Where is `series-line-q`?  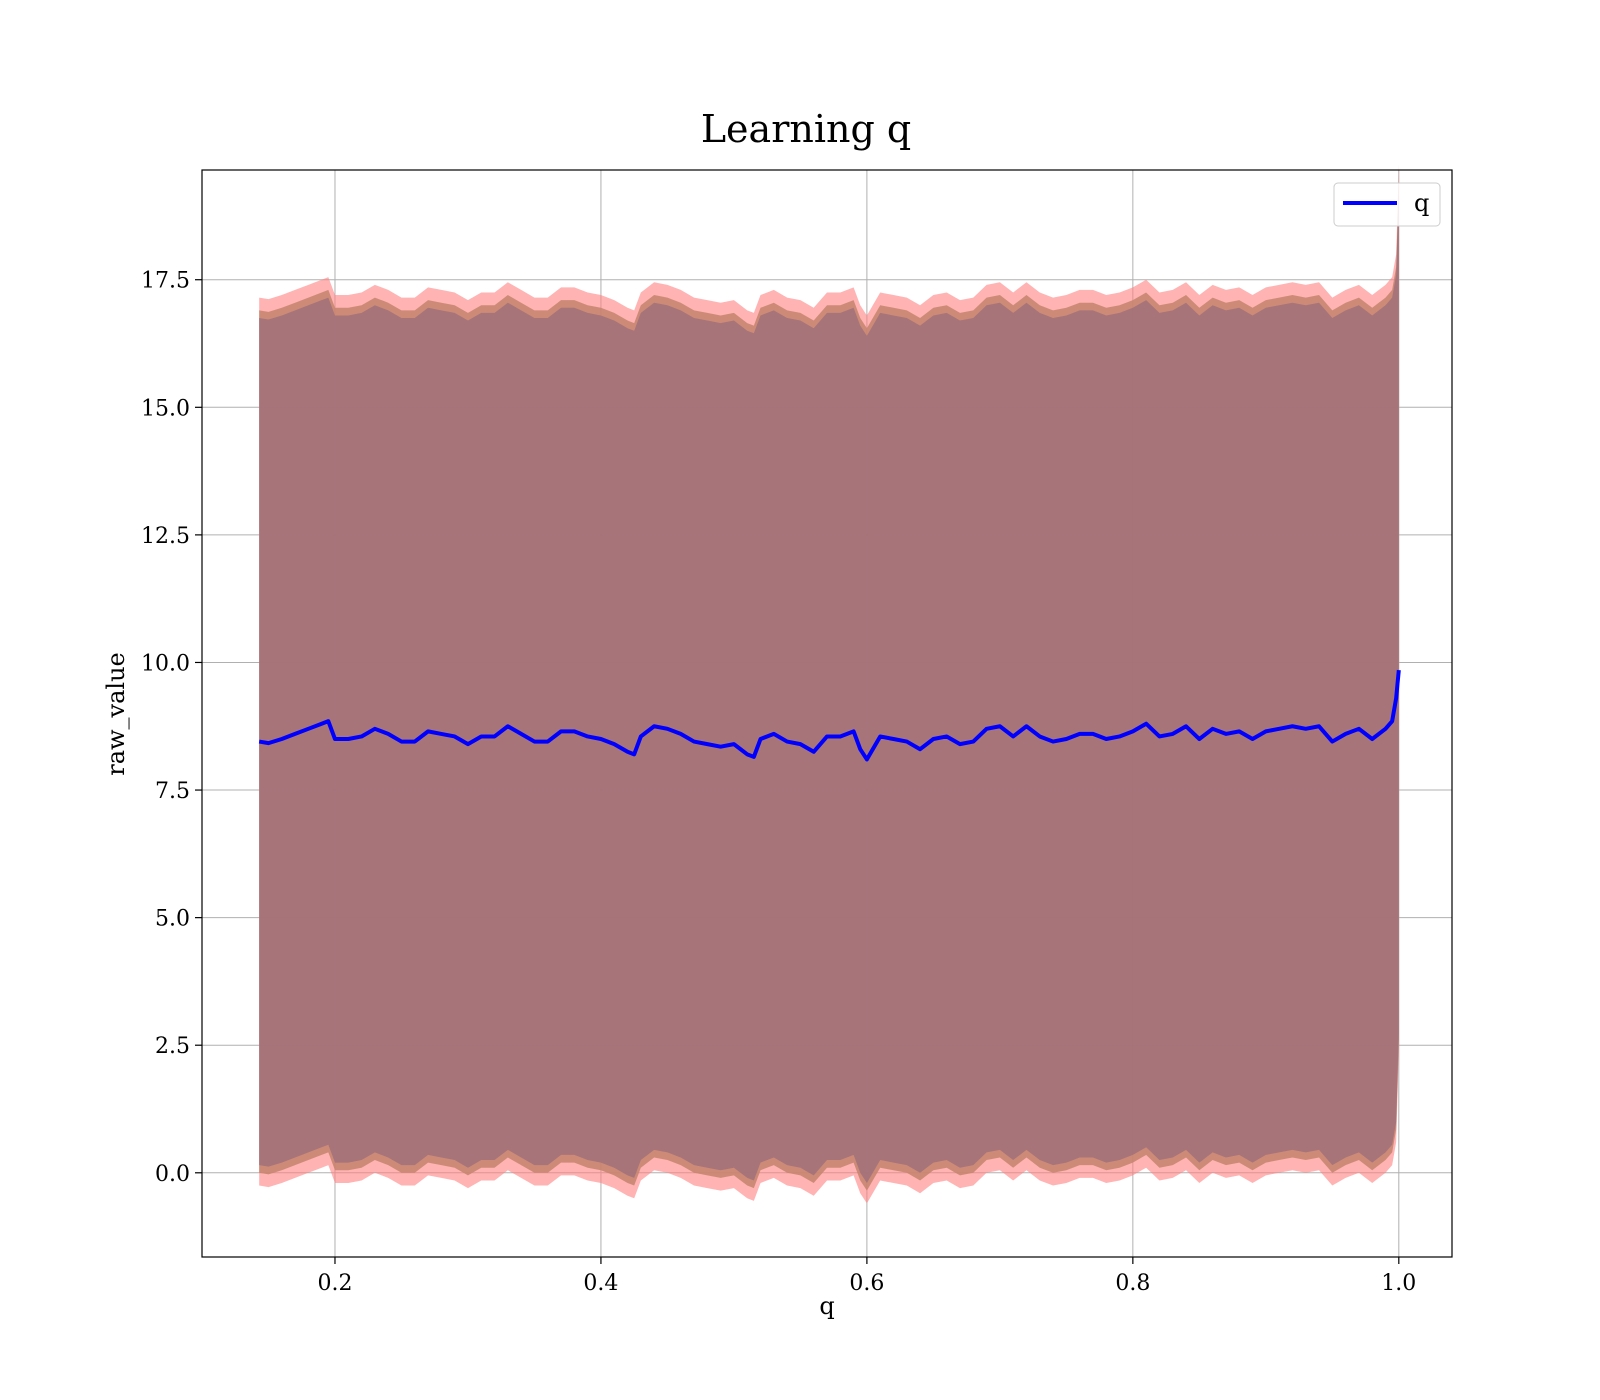 series-line-q is located at coordinates (829, 715).